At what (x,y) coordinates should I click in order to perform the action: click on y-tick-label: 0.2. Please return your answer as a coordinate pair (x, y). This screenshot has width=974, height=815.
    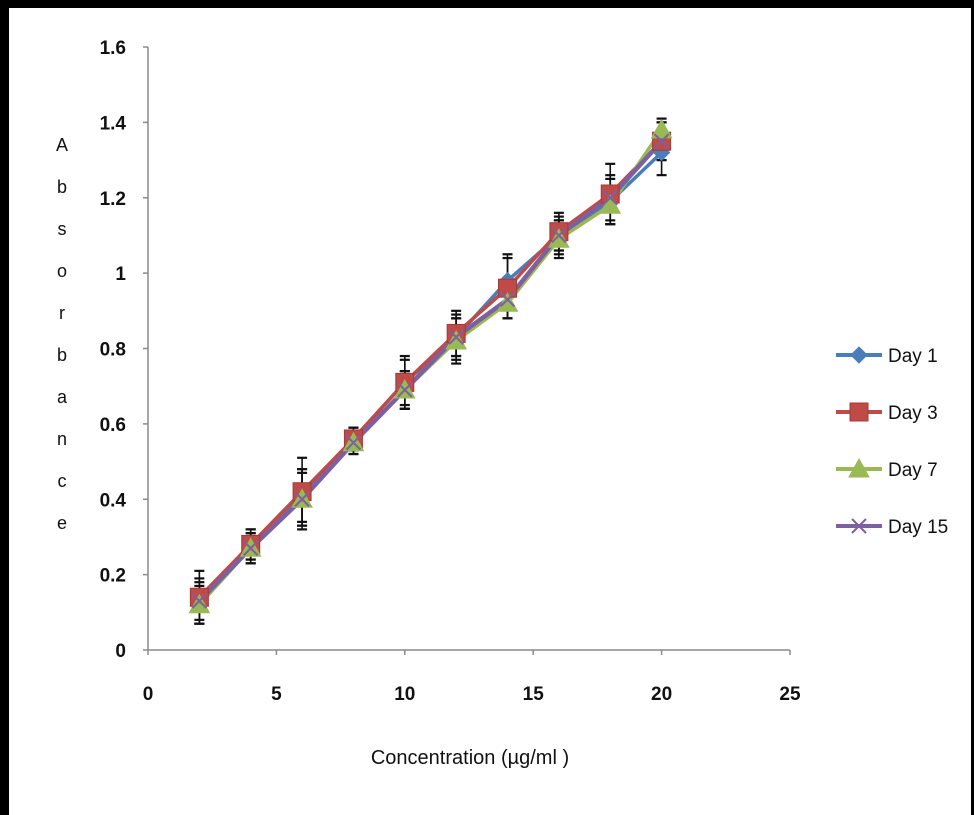
    Looking at the image, I should click on (113, 576).